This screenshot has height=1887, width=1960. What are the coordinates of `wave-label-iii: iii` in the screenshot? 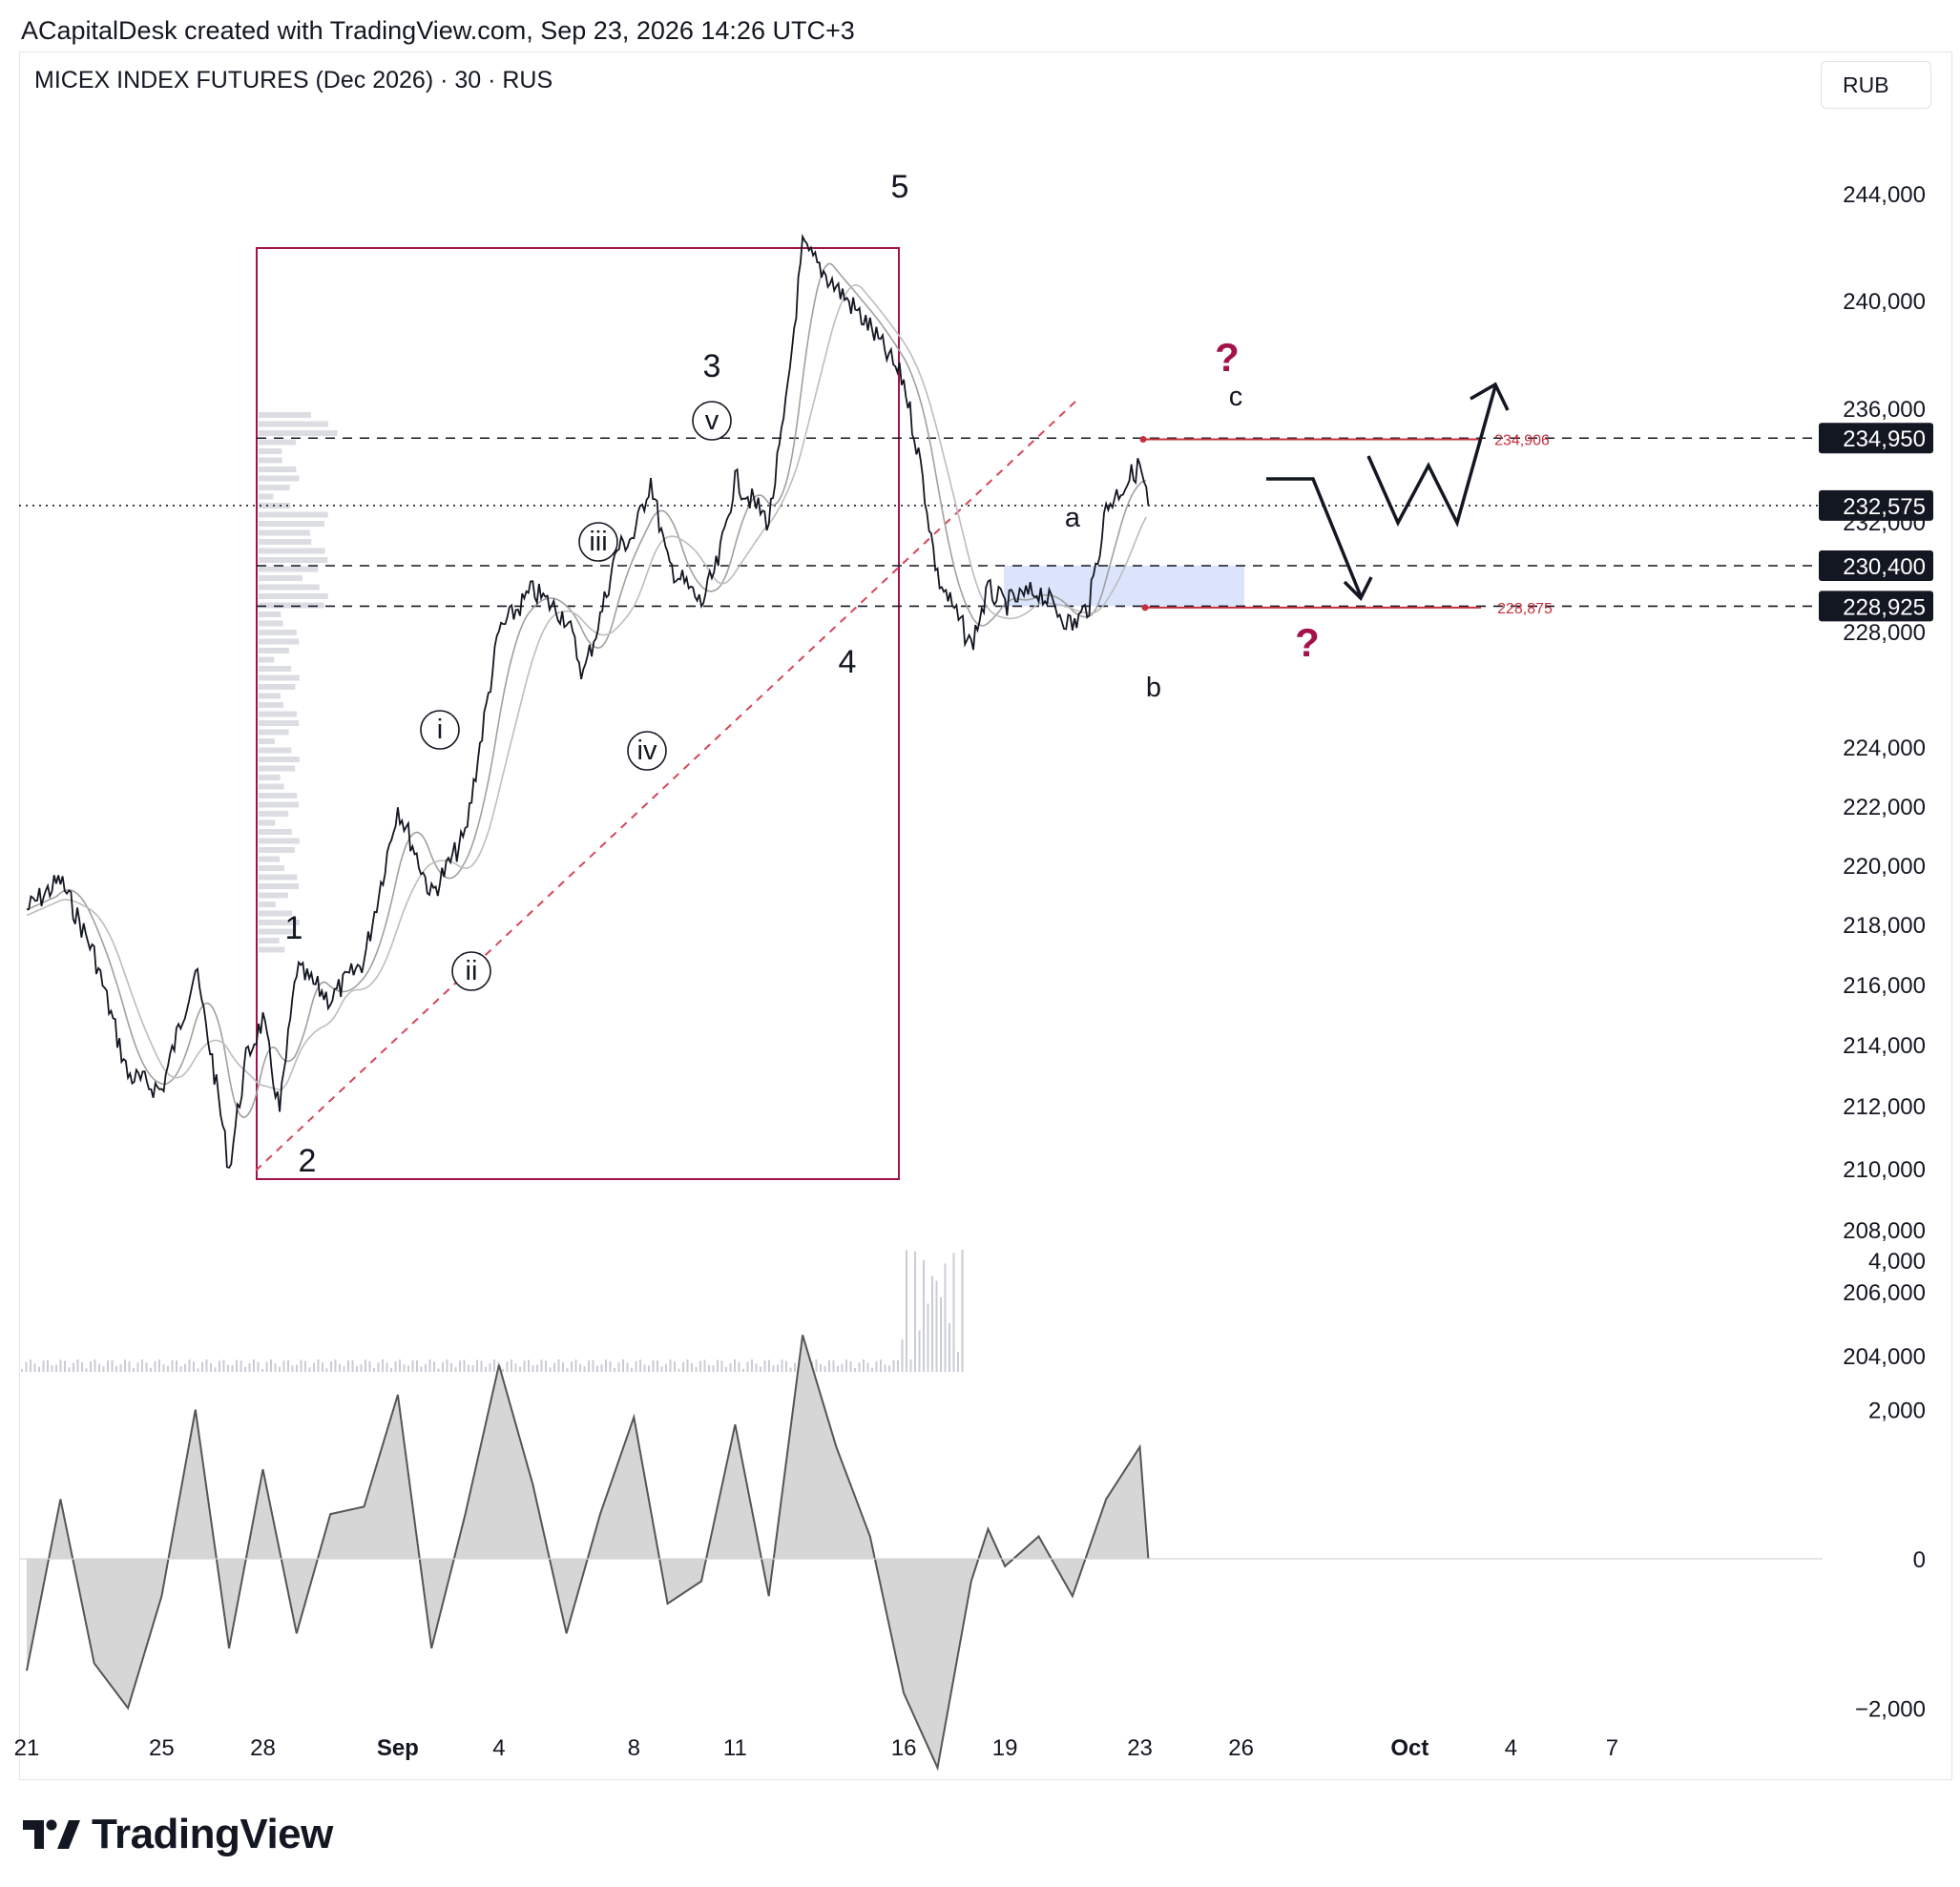 It's located at (598, 542).